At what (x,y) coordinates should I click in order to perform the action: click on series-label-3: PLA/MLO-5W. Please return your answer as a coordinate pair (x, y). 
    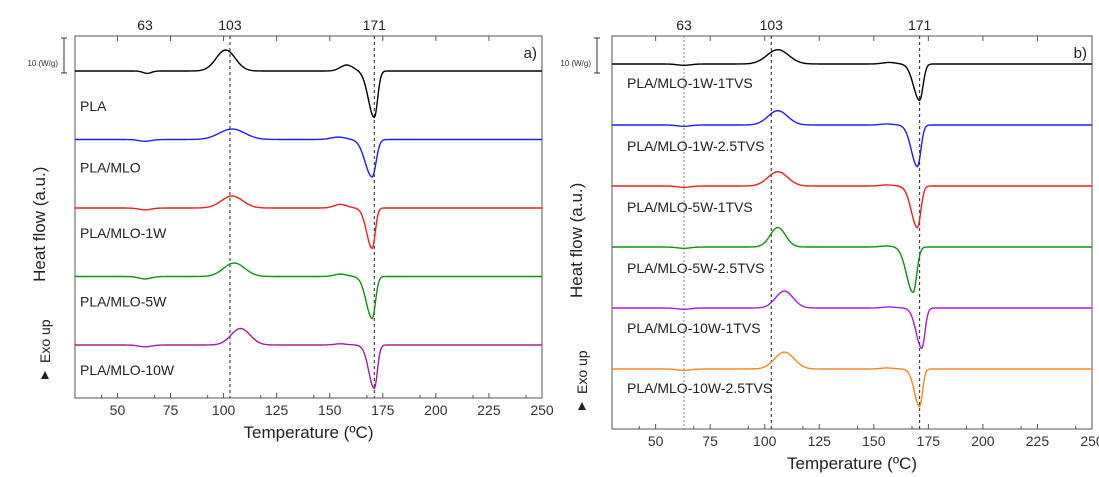
    Looking at the image, I should click on (123, 302).